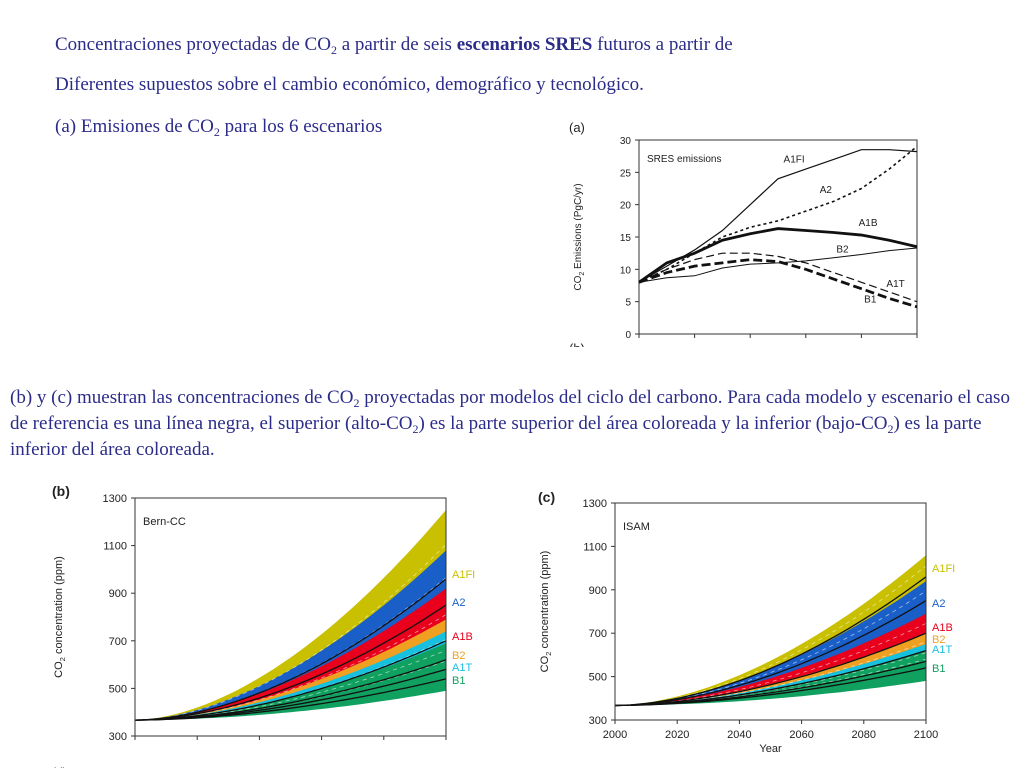 This screenshot has height=768, width=1024. Describe the element at coordinates (193, 44) in the screenshot. I see `intro-line-1-pre: Concentraciones proyectadas de CO` at that location.